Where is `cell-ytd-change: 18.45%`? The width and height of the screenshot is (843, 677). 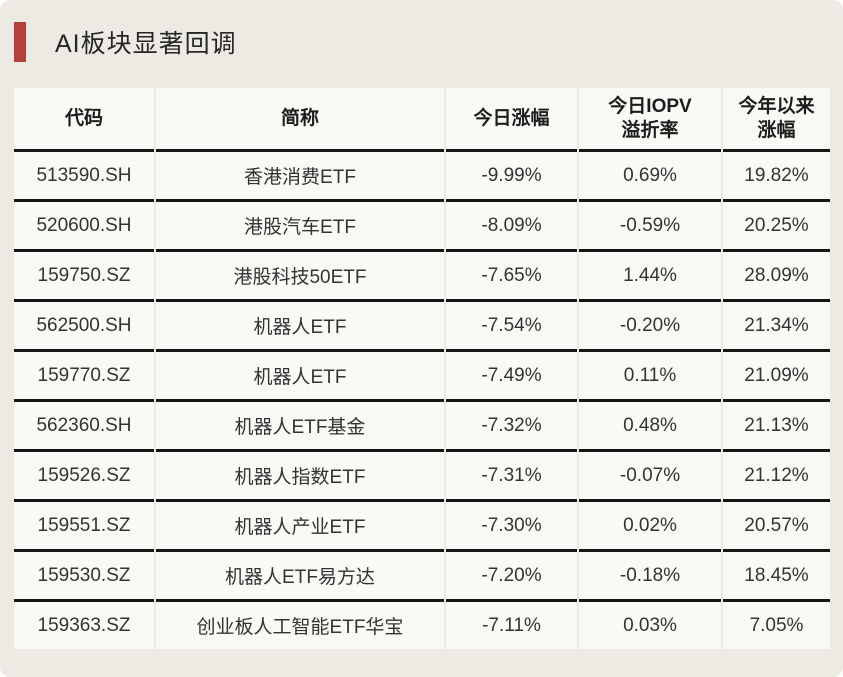 cell-ytd-change: 18.45% is located at coordinates (776, 577).